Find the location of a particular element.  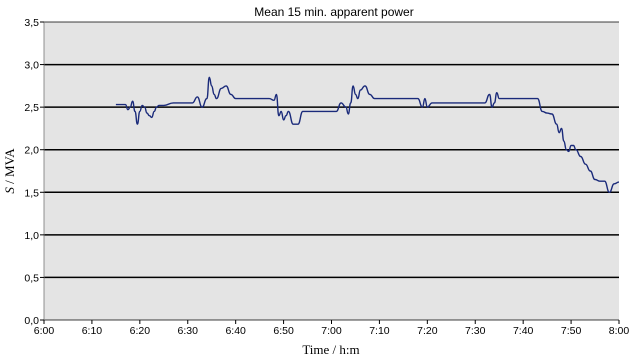

x-tick-label: 7:40 is located at coordinates (523, 331).